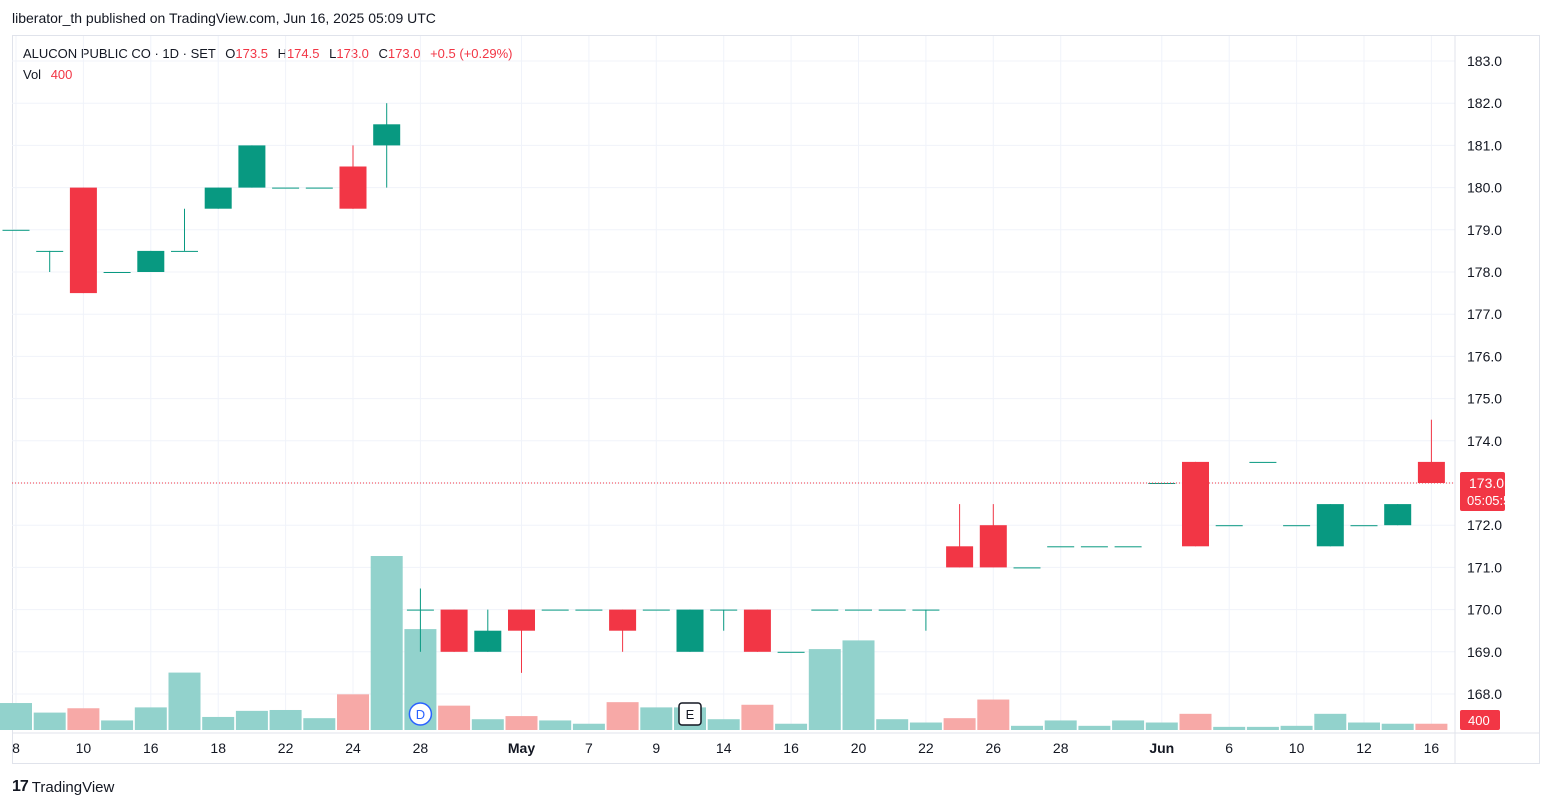  What do you see at coordinates (282, 53) in the screenshot?
I see `high-label: H` at bounding box center [282, 53].